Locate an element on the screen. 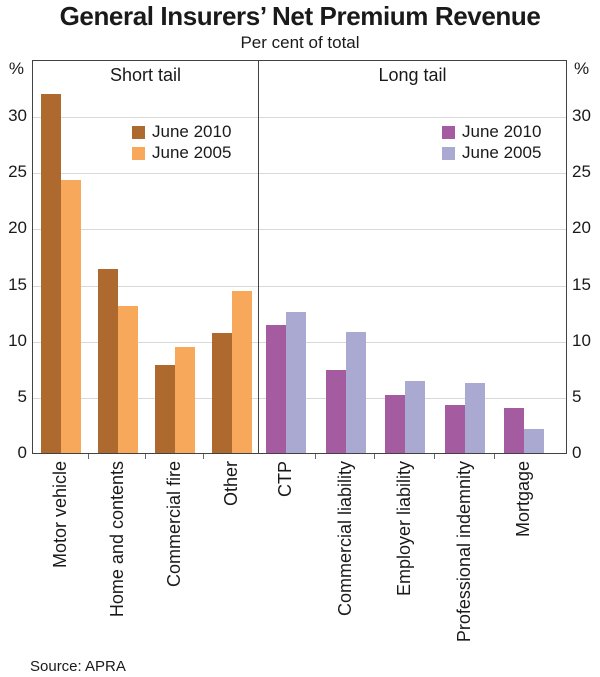  x-axis-label-text: Motor vehicle is located at coordinates (60, 515).